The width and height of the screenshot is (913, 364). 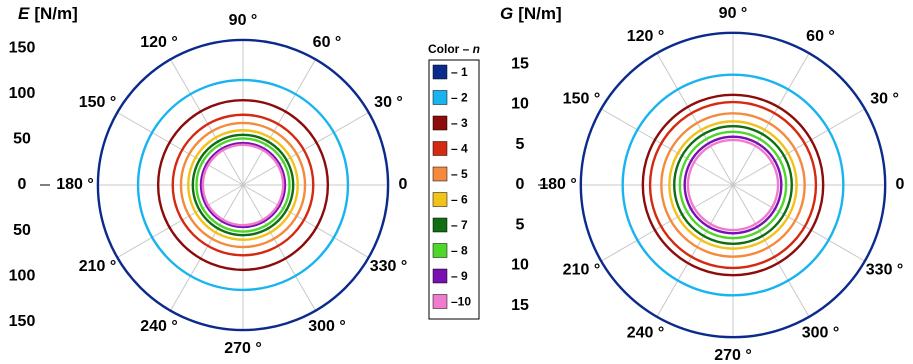 I want to click on legend-label-6: – 6, so click(x=459, y=200).